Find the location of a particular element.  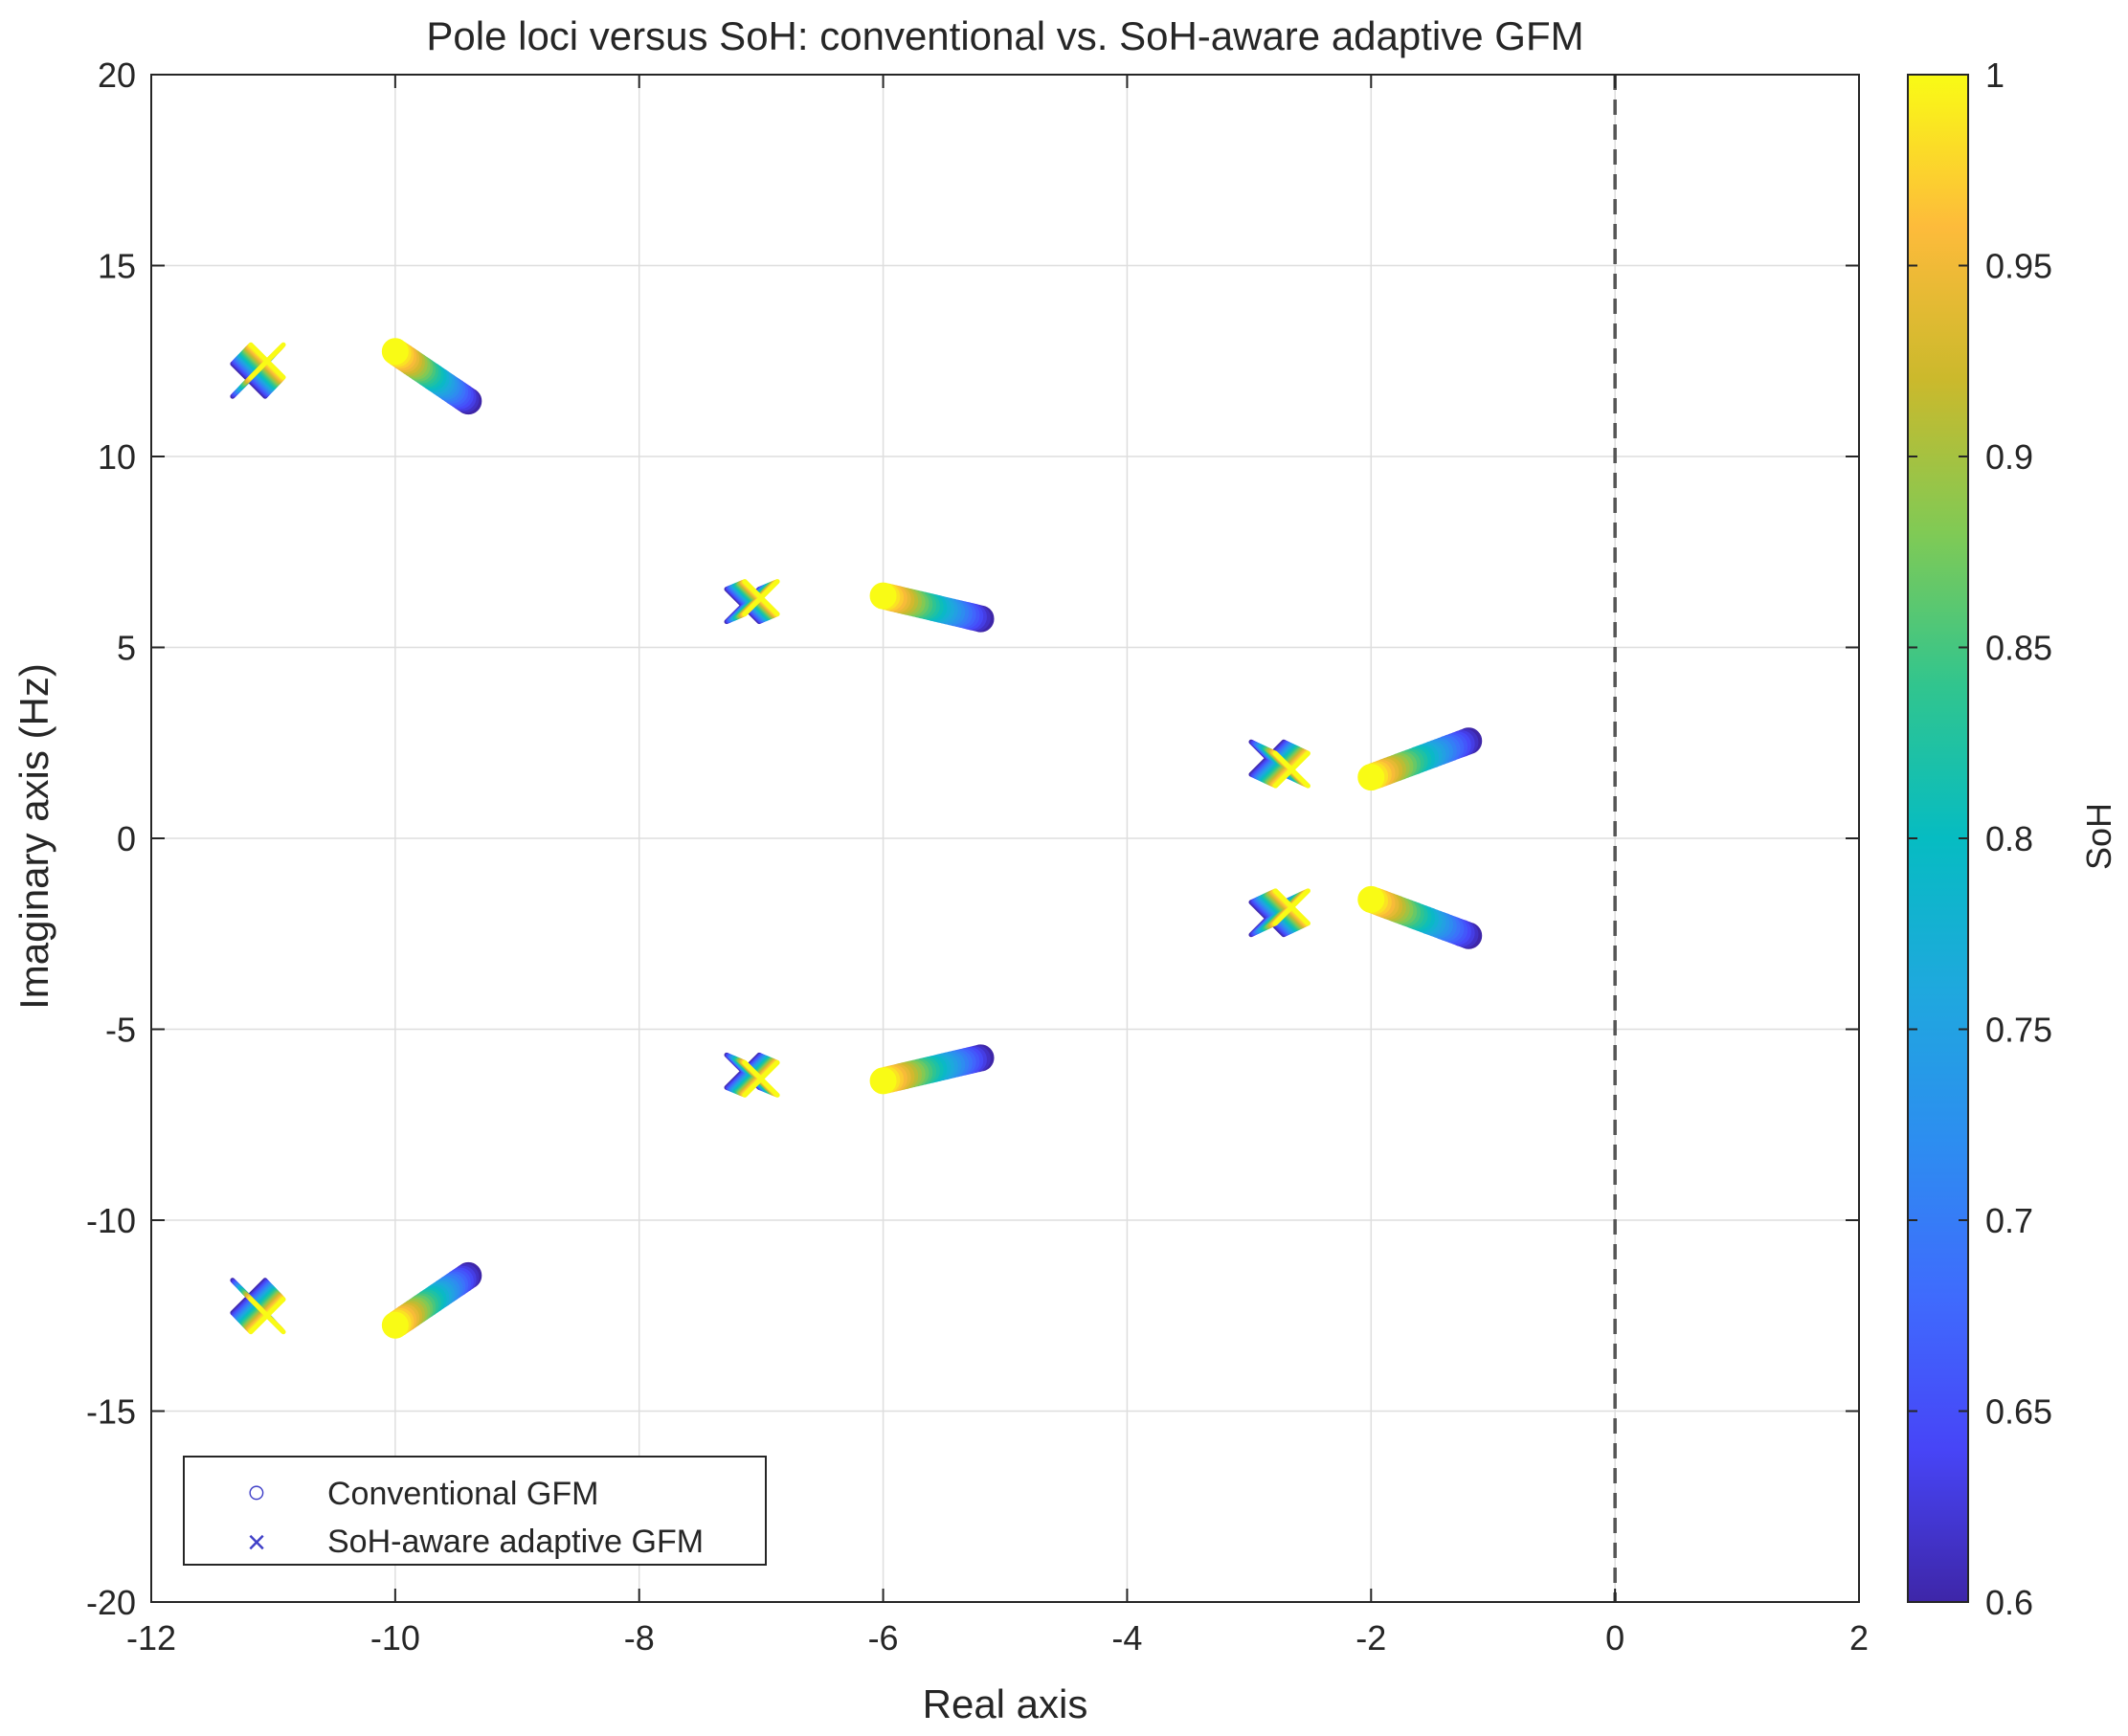

legend-entry-conventional: Conventional GFM is located at coordinates (463, 1494).